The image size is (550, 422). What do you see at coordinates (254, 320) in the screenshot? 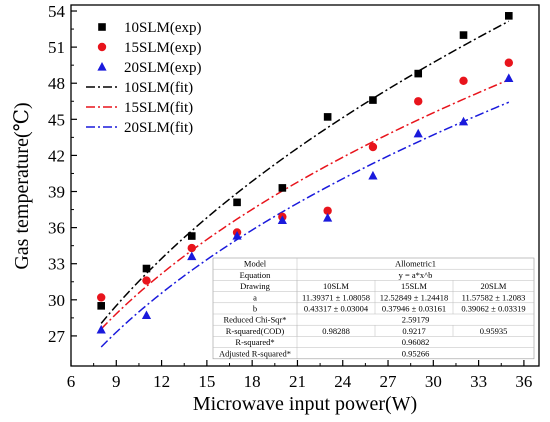
I see `table-cell: Reduced Chi-Sqr*` at bounding box center [254, 320].